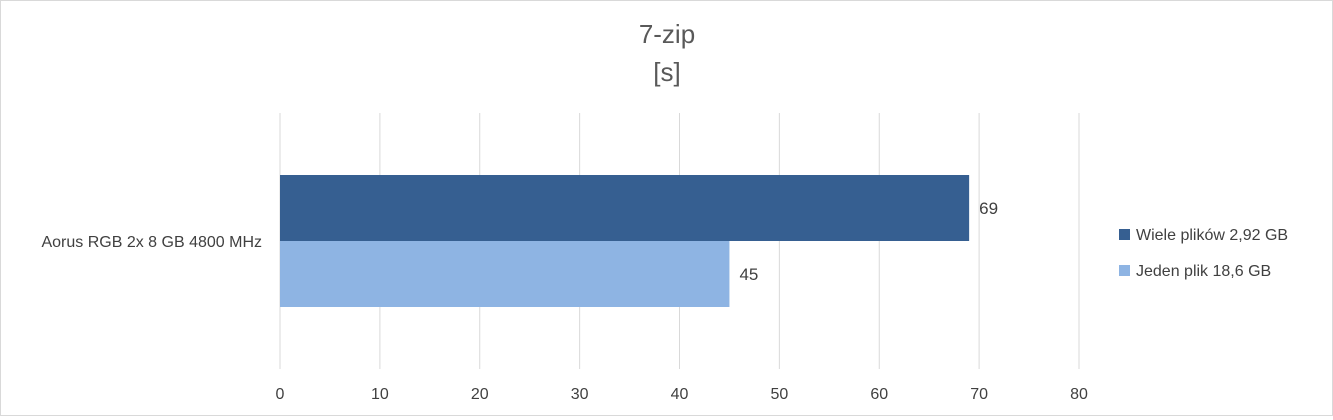  What do you see at coordinates (667, 34) in the screenshot?
I see `chart-title: 7-zip` at bounding box center [667, 34].